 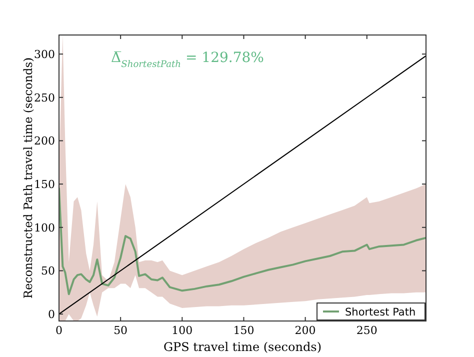 I want to click on y-tick-label: 300, so click(x=44, y=55).